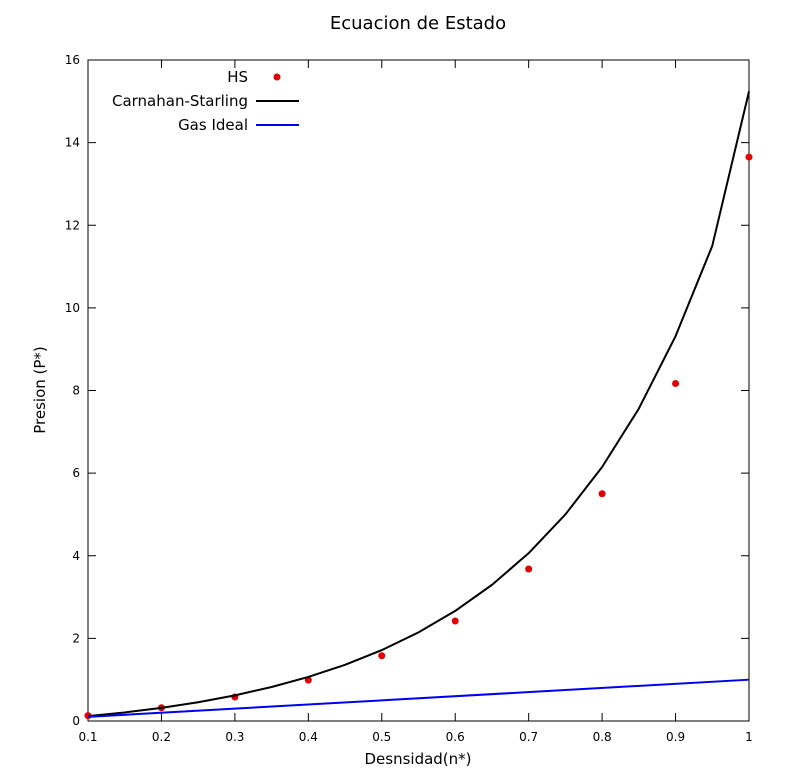  I want to click on y-axis-label: Presion (P*), so click(40, 390).